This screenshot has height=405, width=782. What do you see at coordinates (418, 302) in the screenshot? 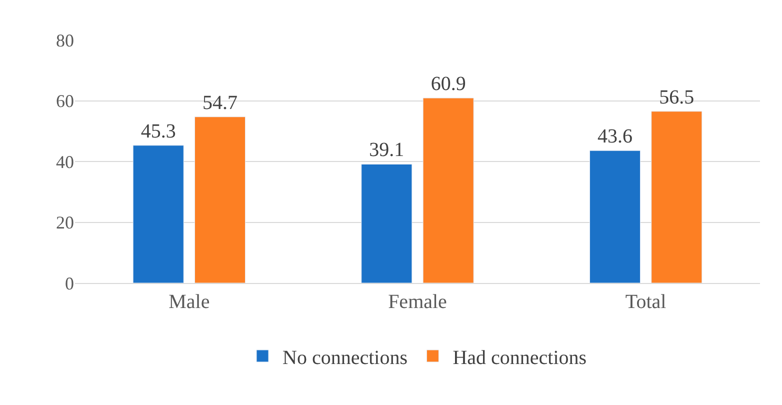
I see `x-tick-label: Female` at bounding box center [418, 302].